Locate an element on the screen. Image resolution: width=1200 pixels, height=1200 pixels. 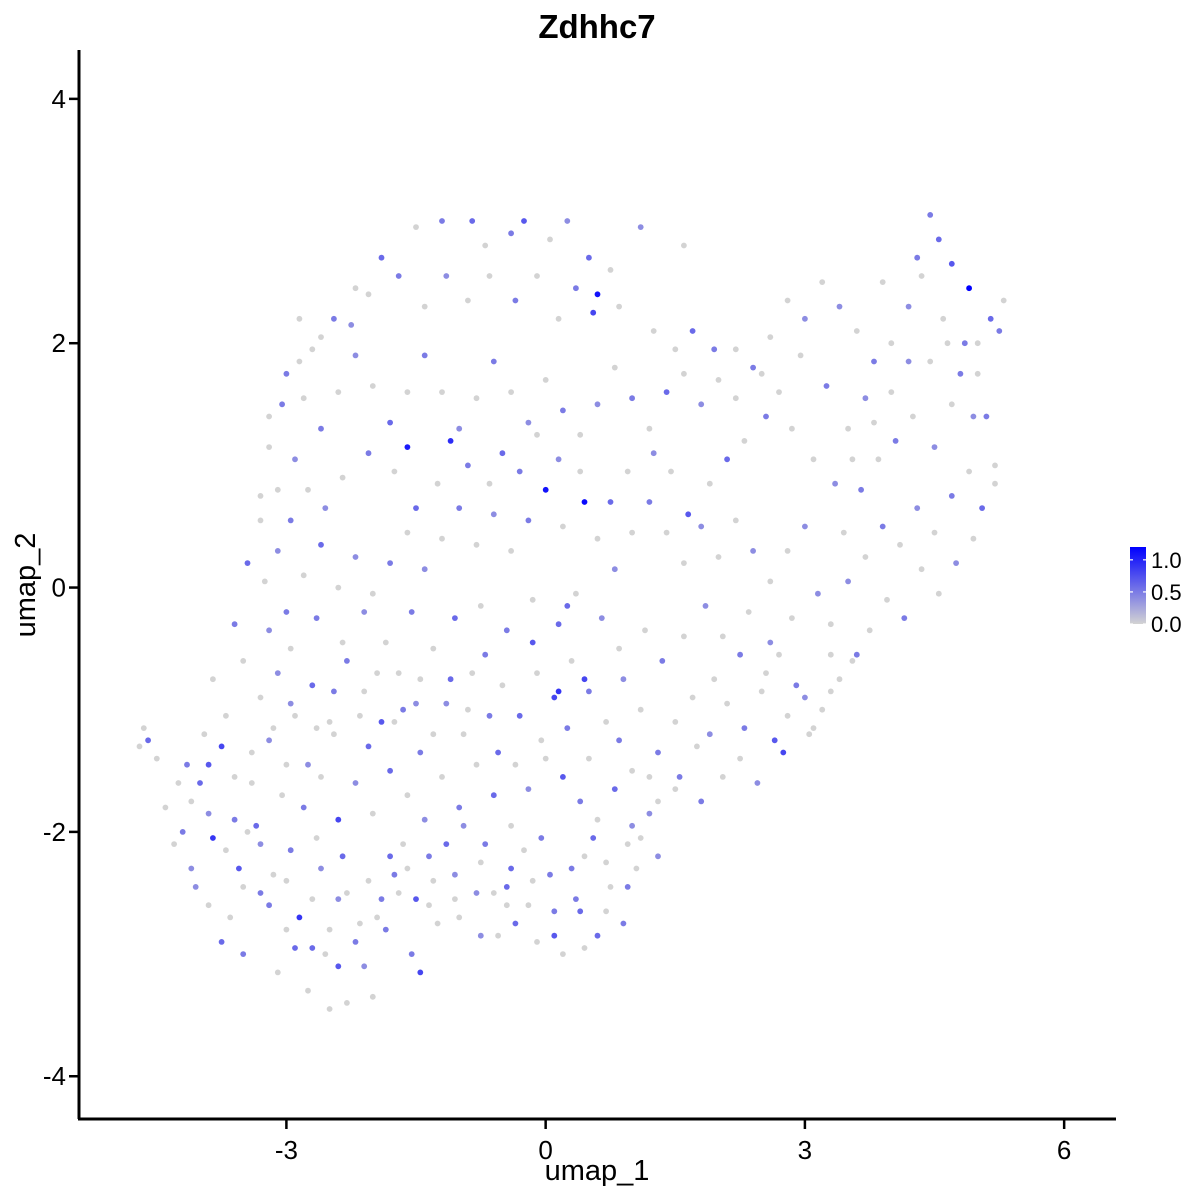
colorbar-tick-label: 1.0 is located at coordinates (1166, 560).